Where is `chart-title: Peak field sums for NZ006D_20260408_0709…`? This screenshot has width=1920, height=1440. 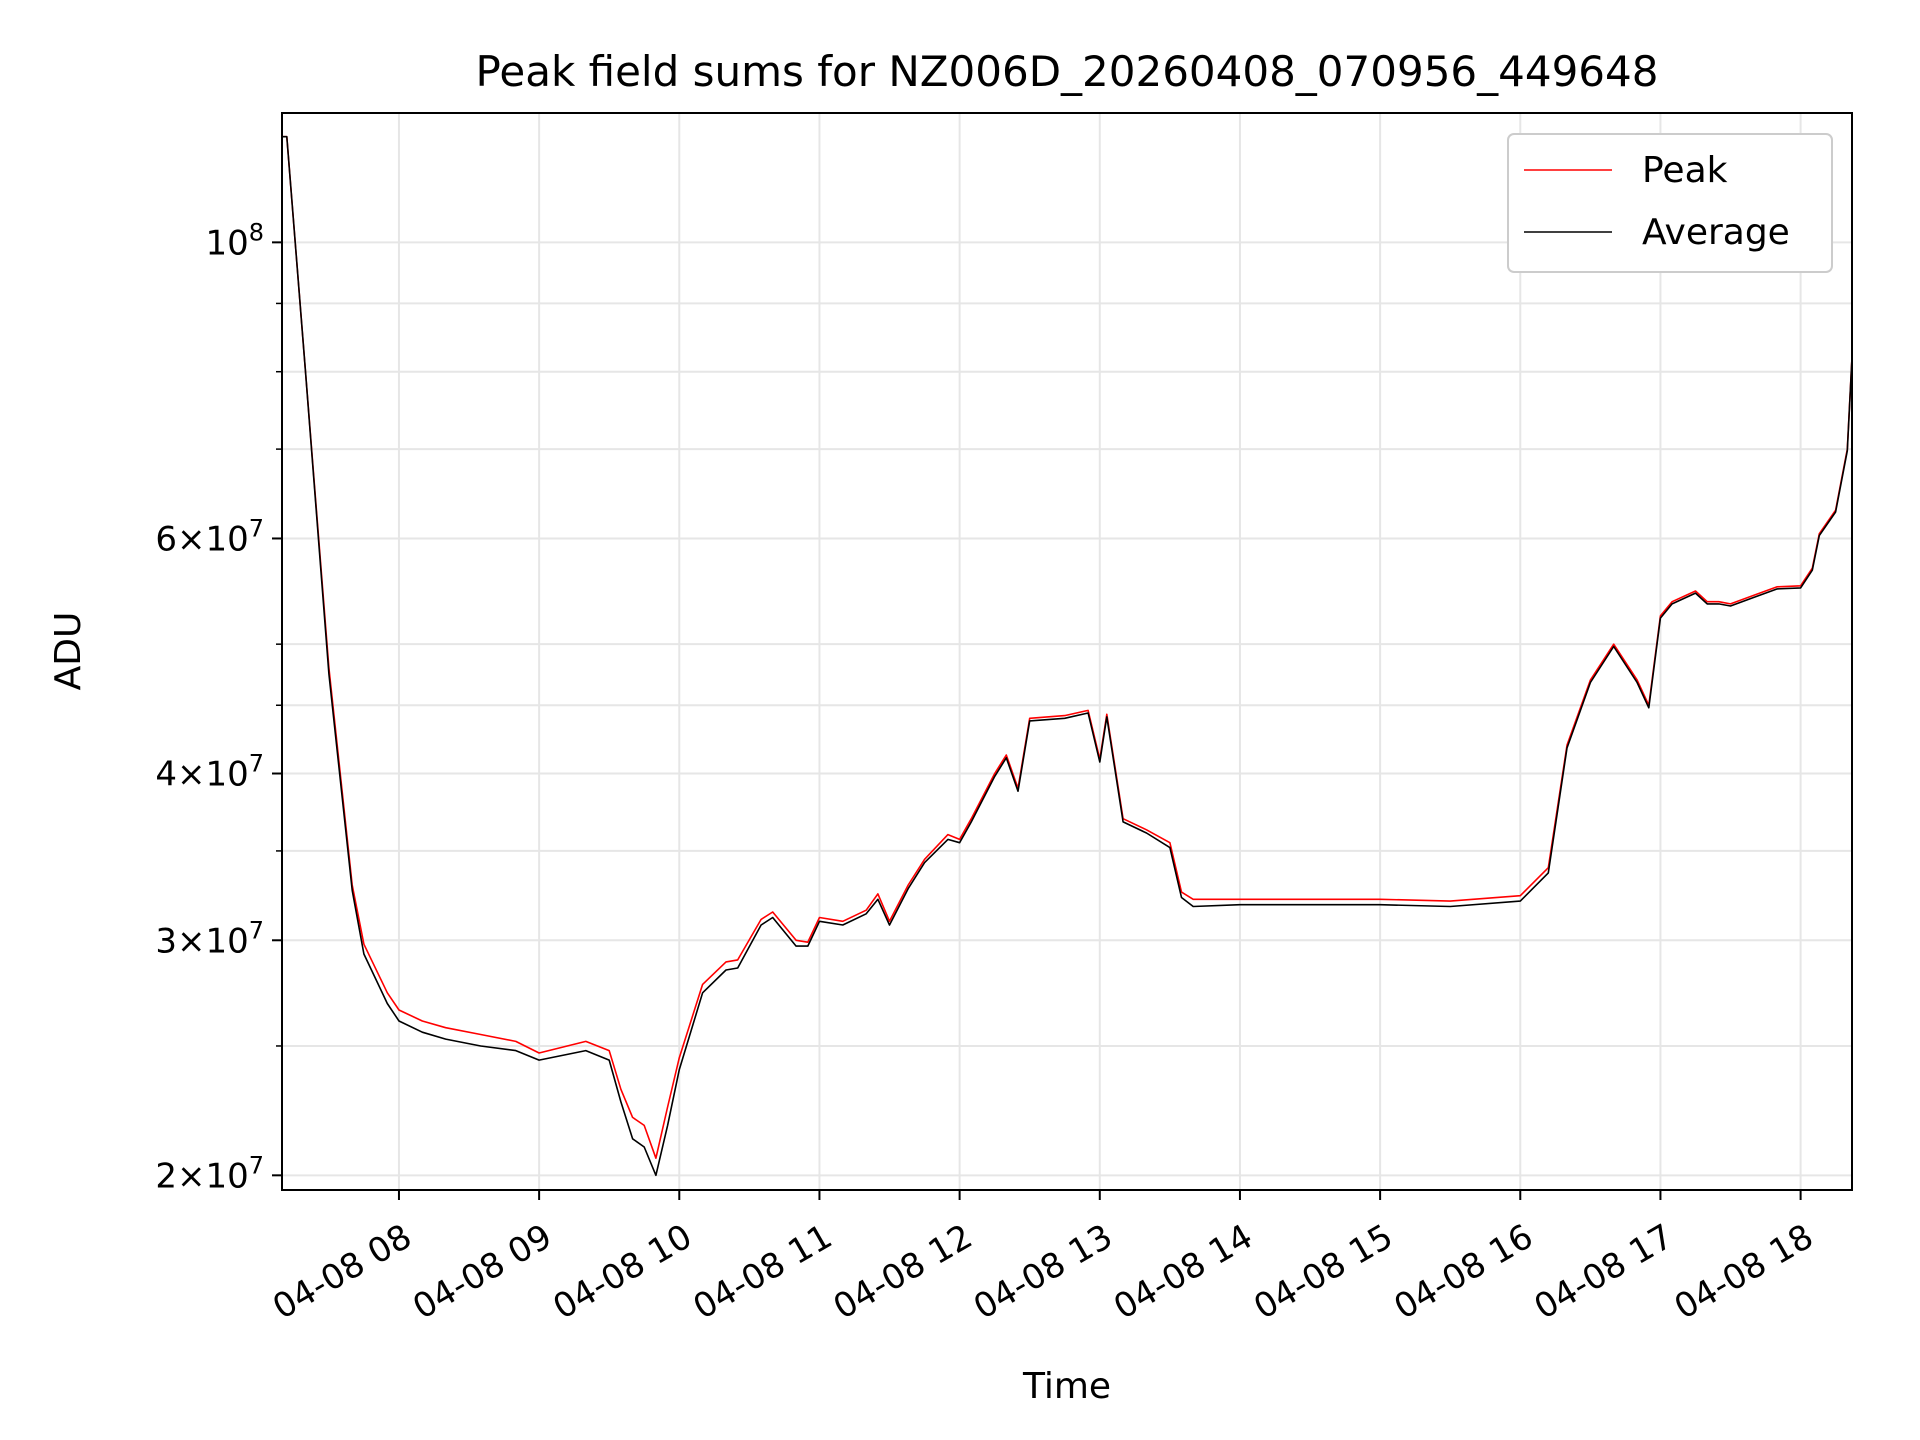 chart-title: Peak field sums for NZ006D_20260408_0709… is located at coordinates (1067, 71).